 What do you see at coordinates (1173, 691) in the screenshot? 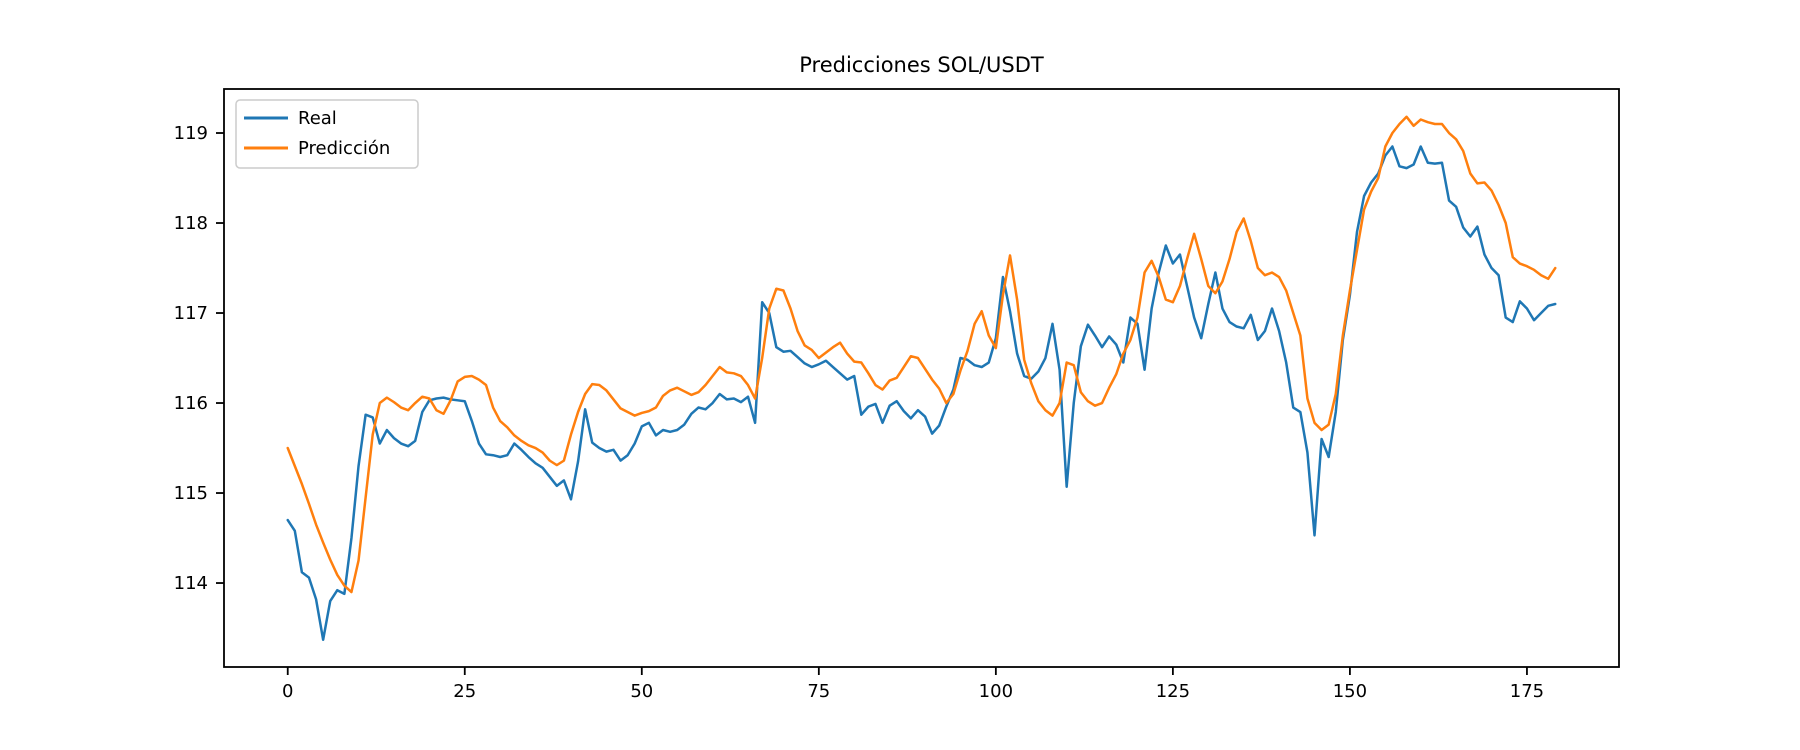
I see `x-tick-label: 125` at bounding box center [1173, 691].